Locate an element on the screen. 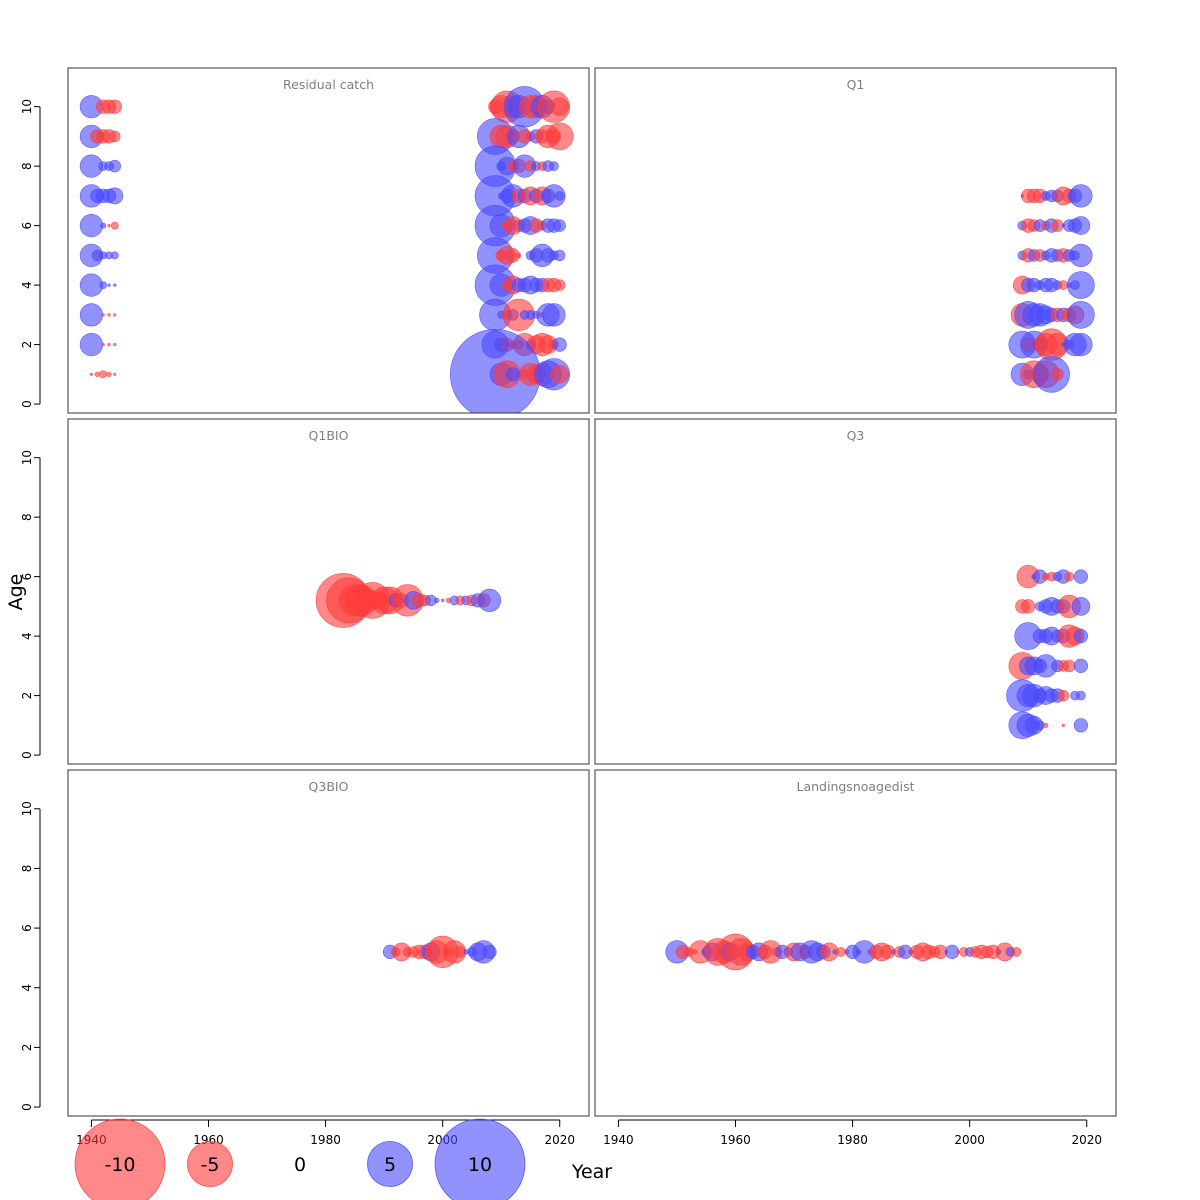  panel-3: Q3 is located at coordinates (855, 591).